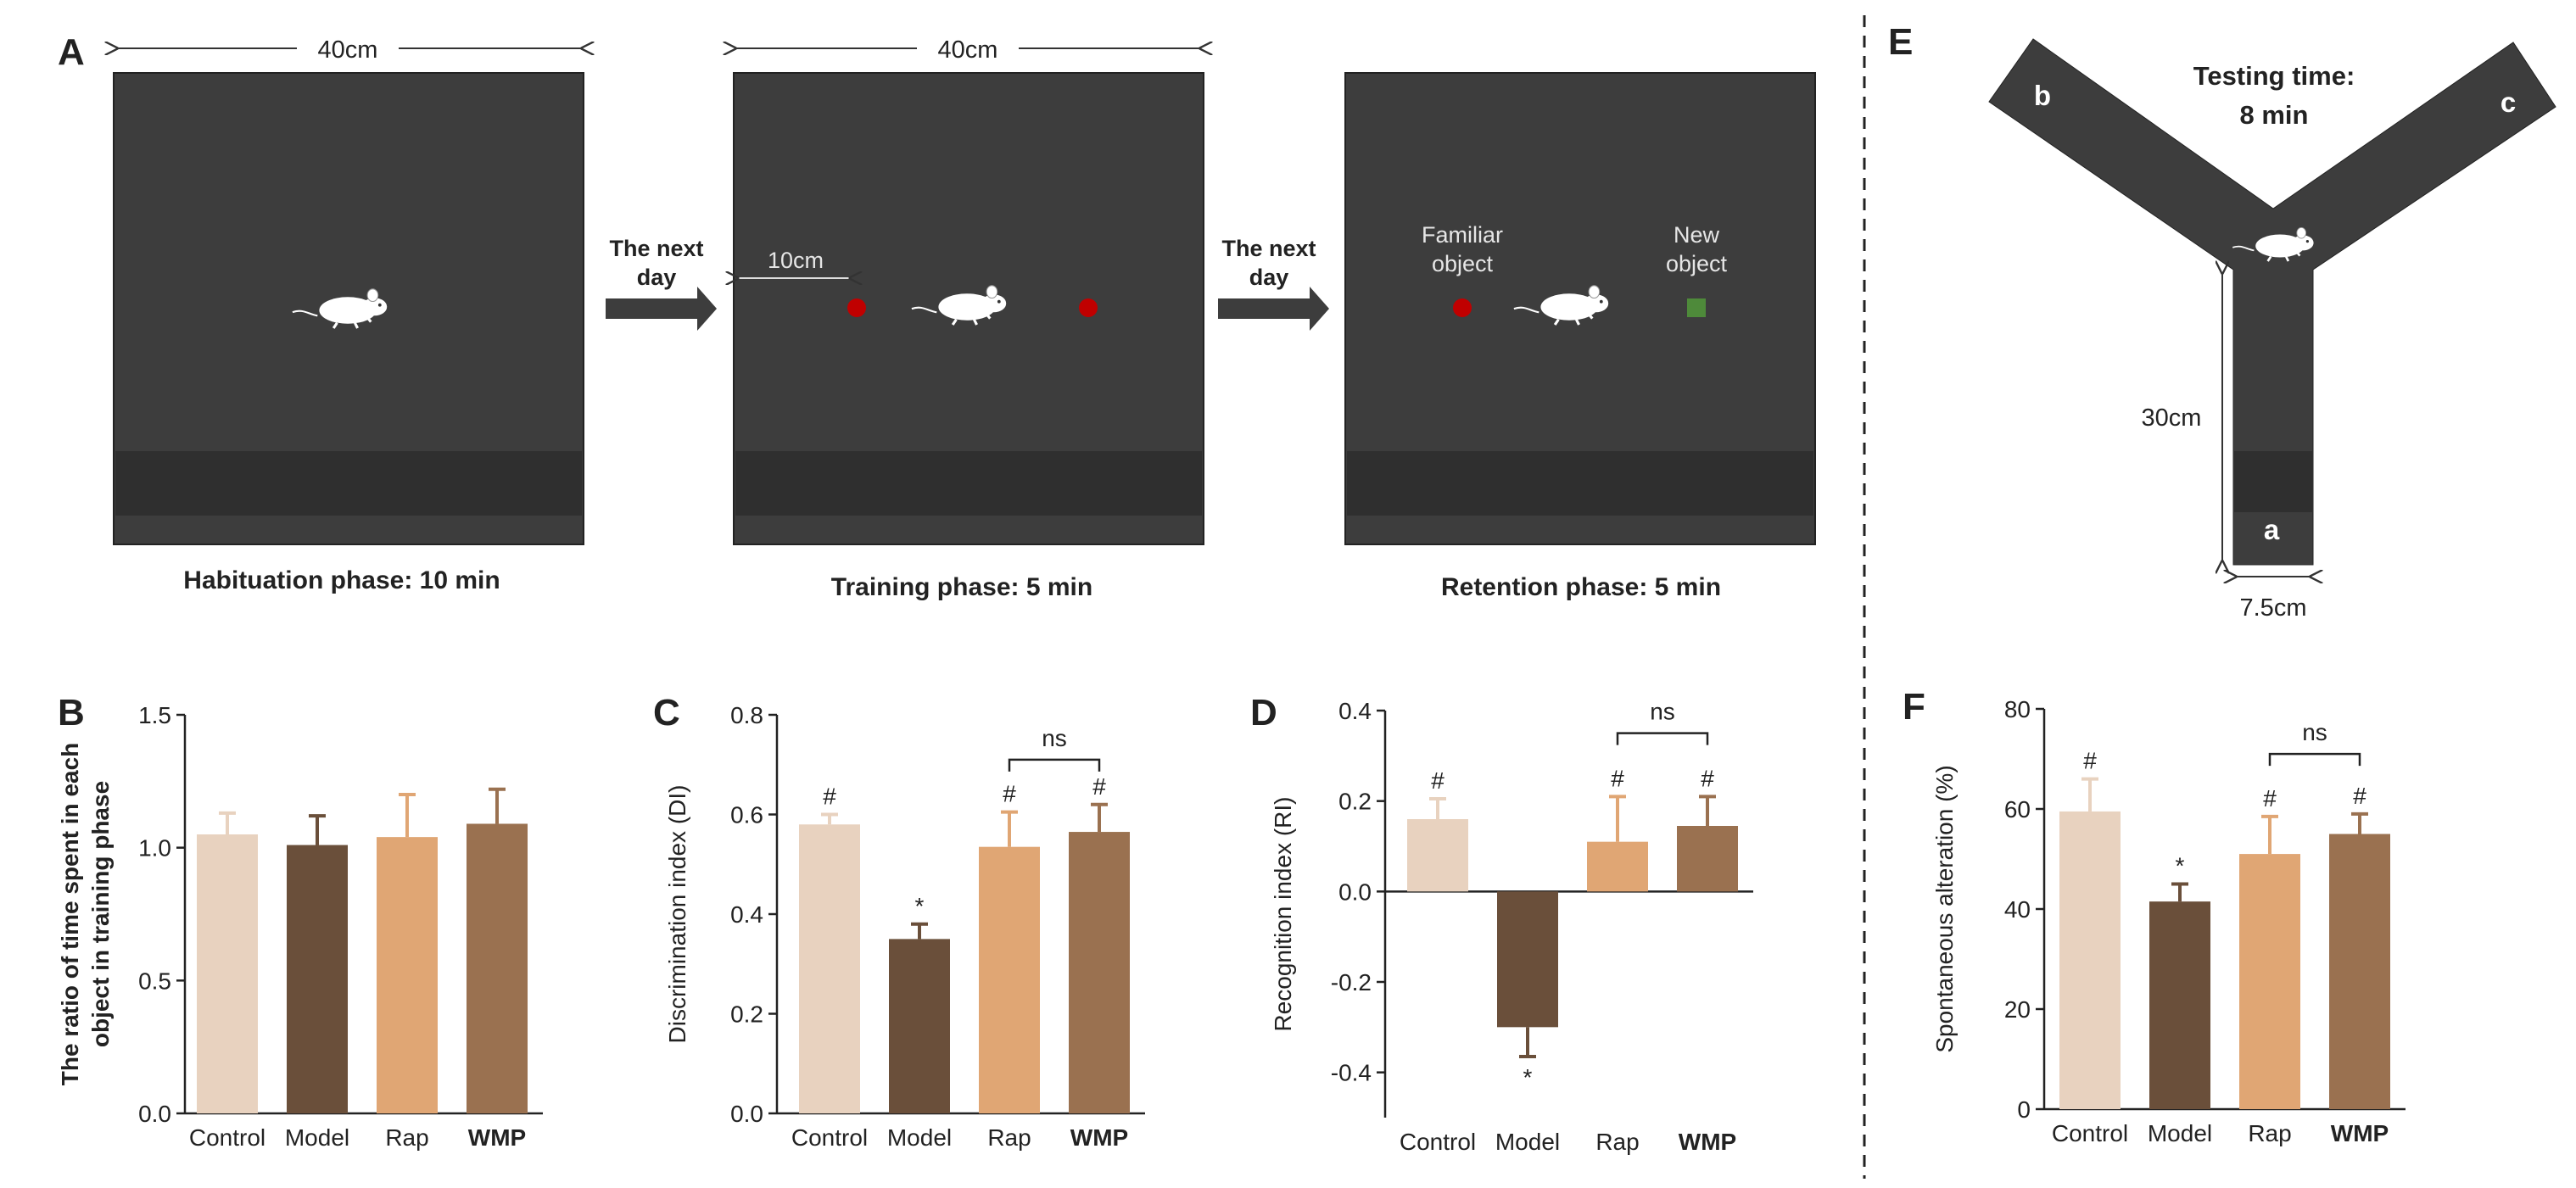  I want to click on y-tick-label: 0.8, so click(746, 715).